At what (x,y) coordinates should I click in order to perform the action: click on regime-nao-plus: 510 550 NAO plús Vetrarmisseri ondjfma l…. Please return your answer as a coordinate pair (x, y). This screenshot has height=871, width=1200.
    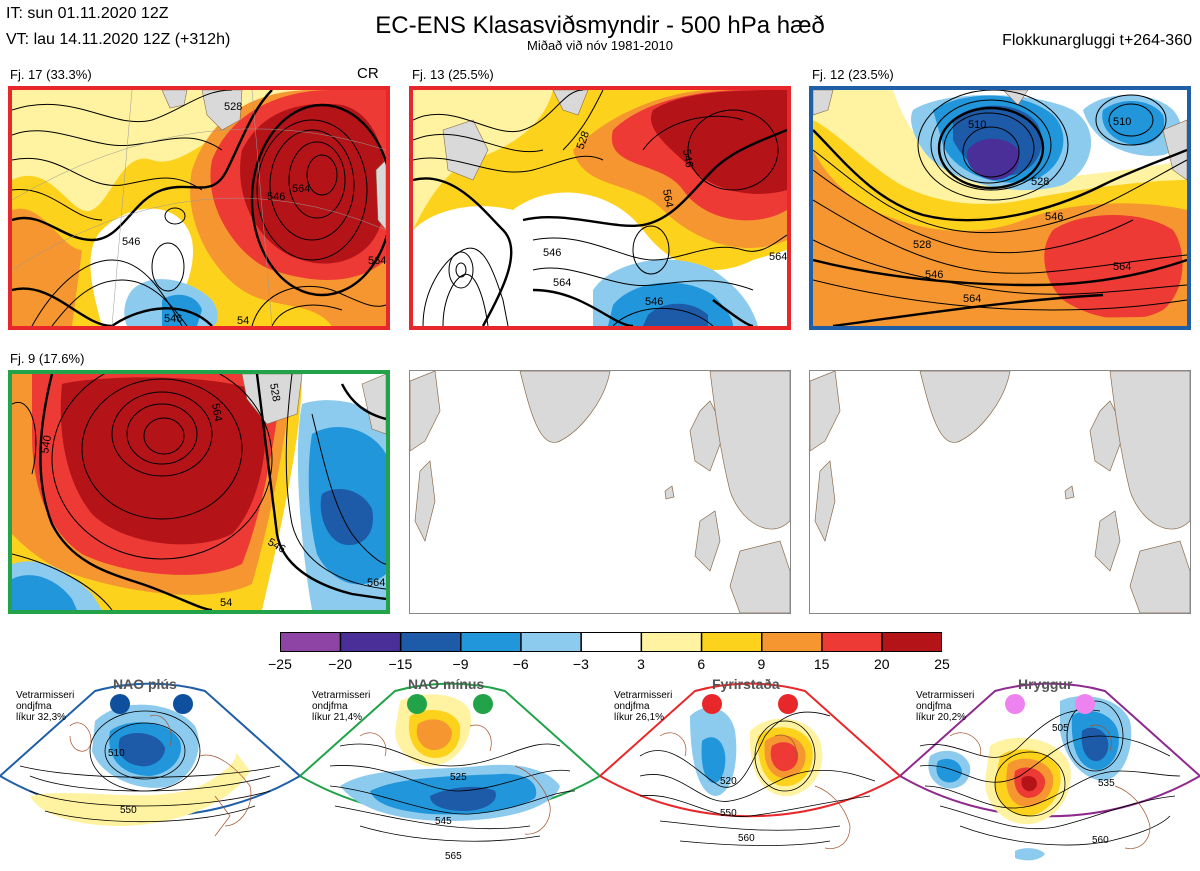
    Looking at the image, I should click on (150, 773).